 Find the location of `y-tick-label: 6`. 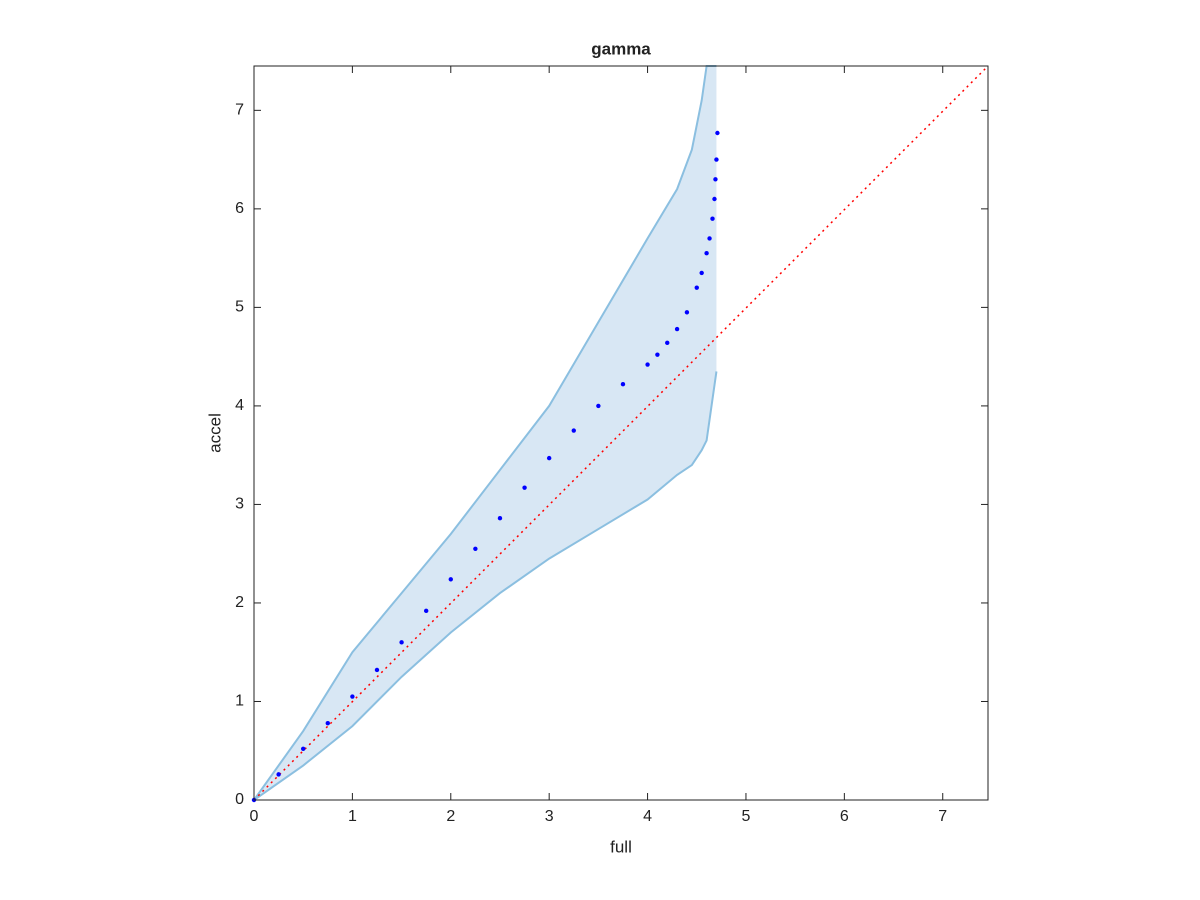

y-tick-label: 6 is located at coordinates (239, 208).